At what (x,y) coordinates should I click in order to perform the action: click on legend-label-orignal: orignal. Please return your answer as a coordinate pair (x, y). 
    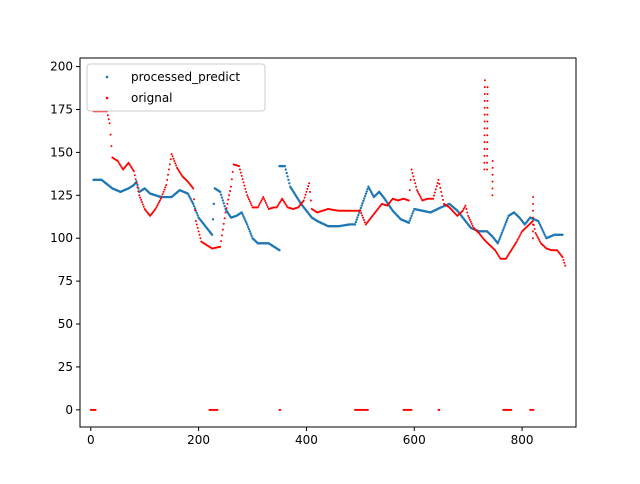
    Looking at the image, I should click on (152, 98).